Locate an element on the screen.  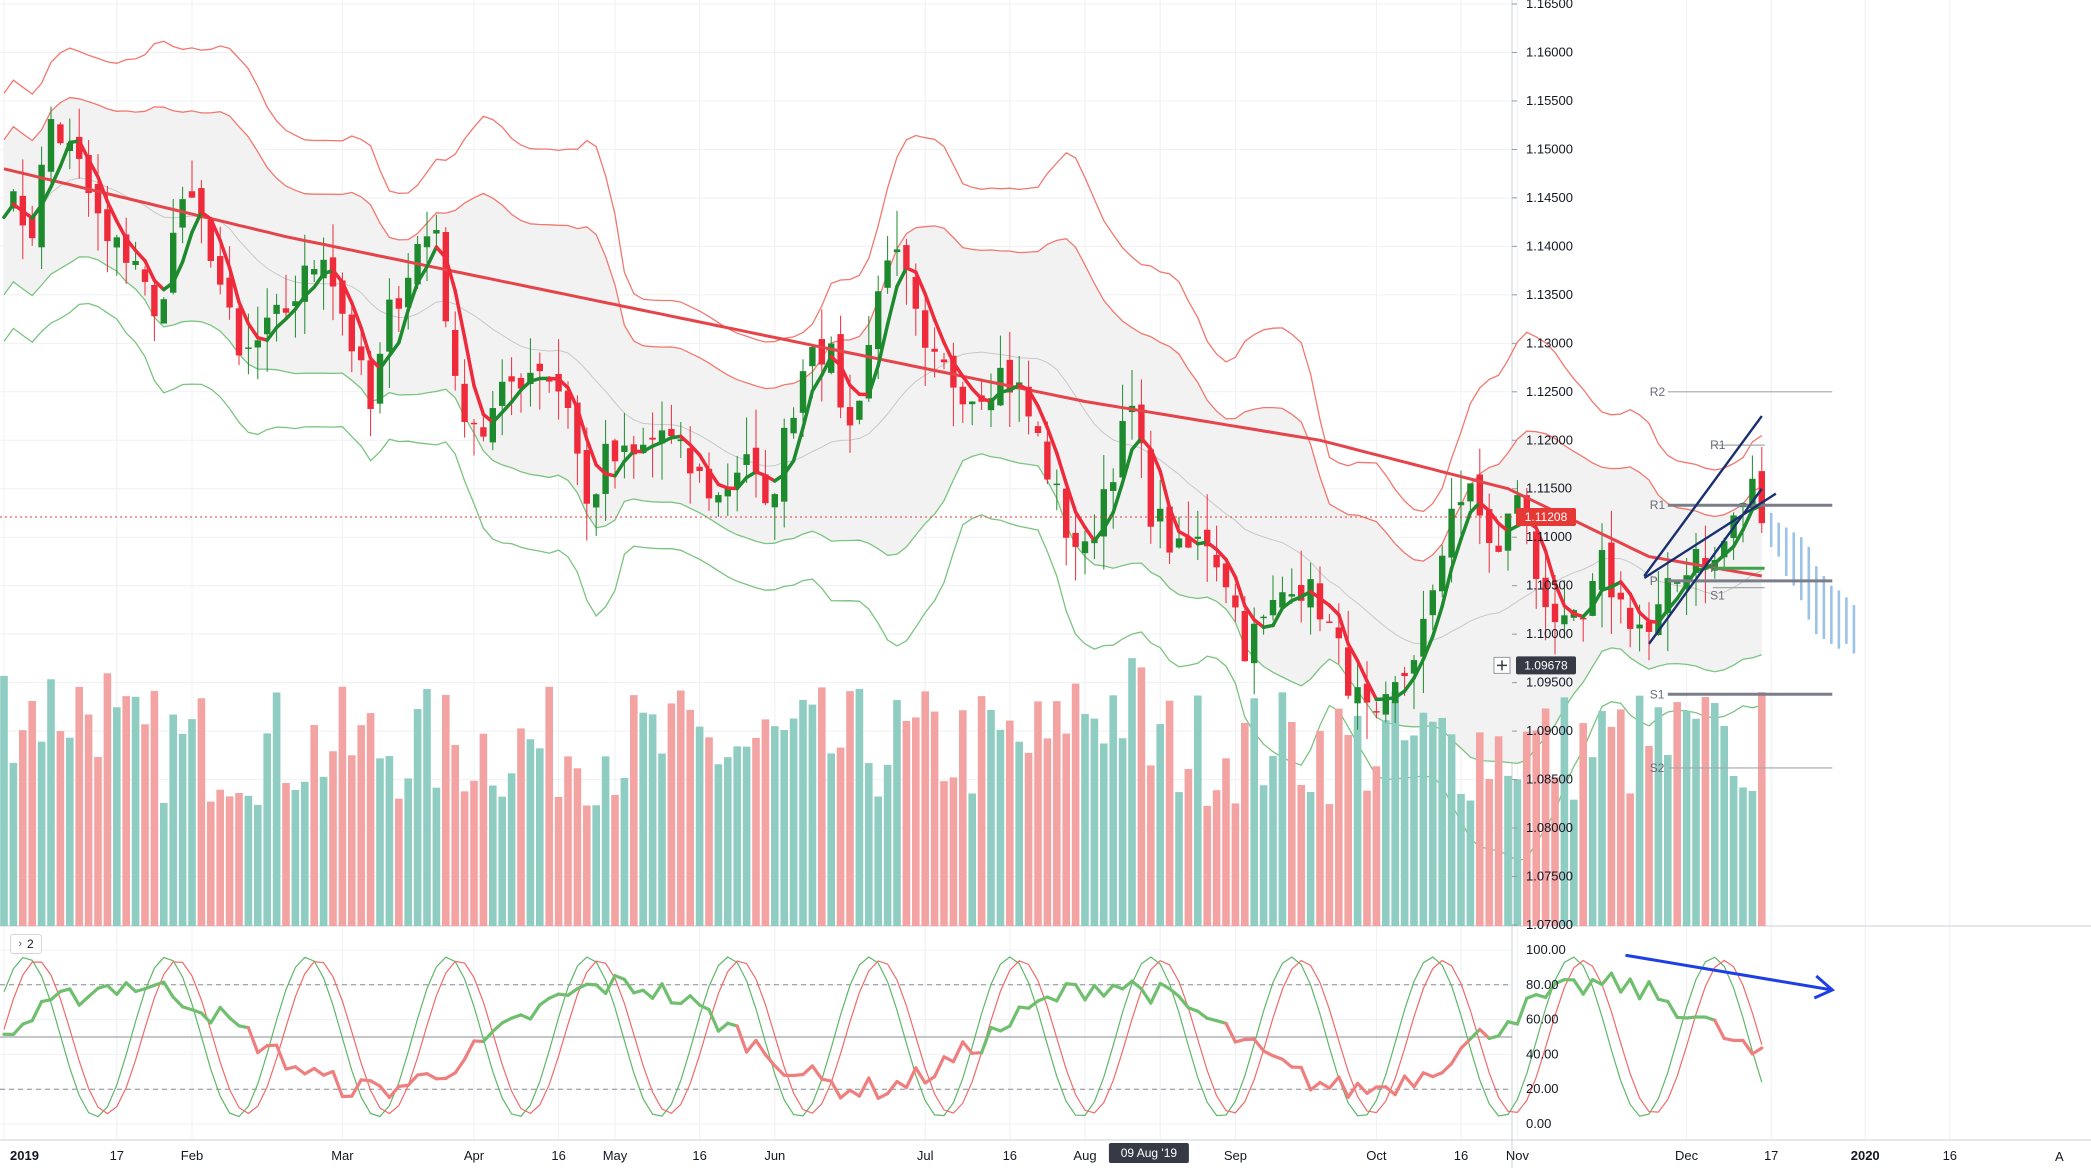
time-tick-label: Nov is located at coordinates (1518, 1155).